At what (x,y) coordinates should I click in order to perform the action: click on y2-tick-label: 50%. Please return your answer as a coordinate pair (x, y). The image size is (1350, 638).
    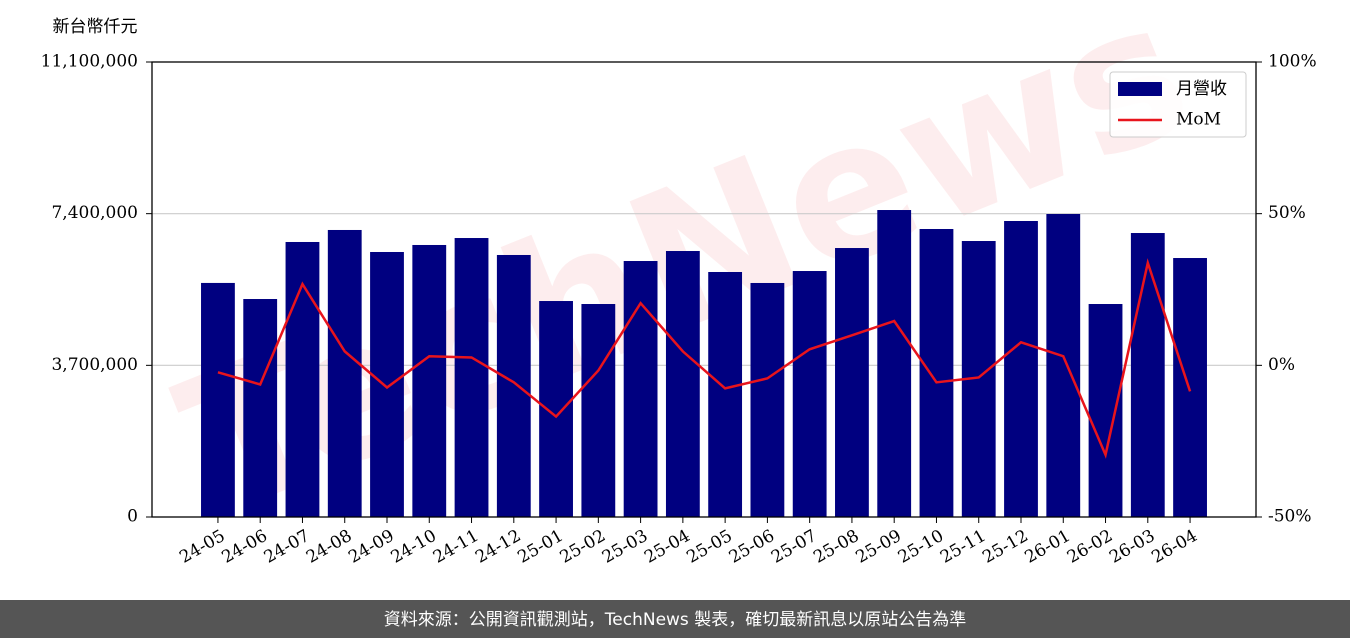
    Looking at the image, I should click on (1287, 213).